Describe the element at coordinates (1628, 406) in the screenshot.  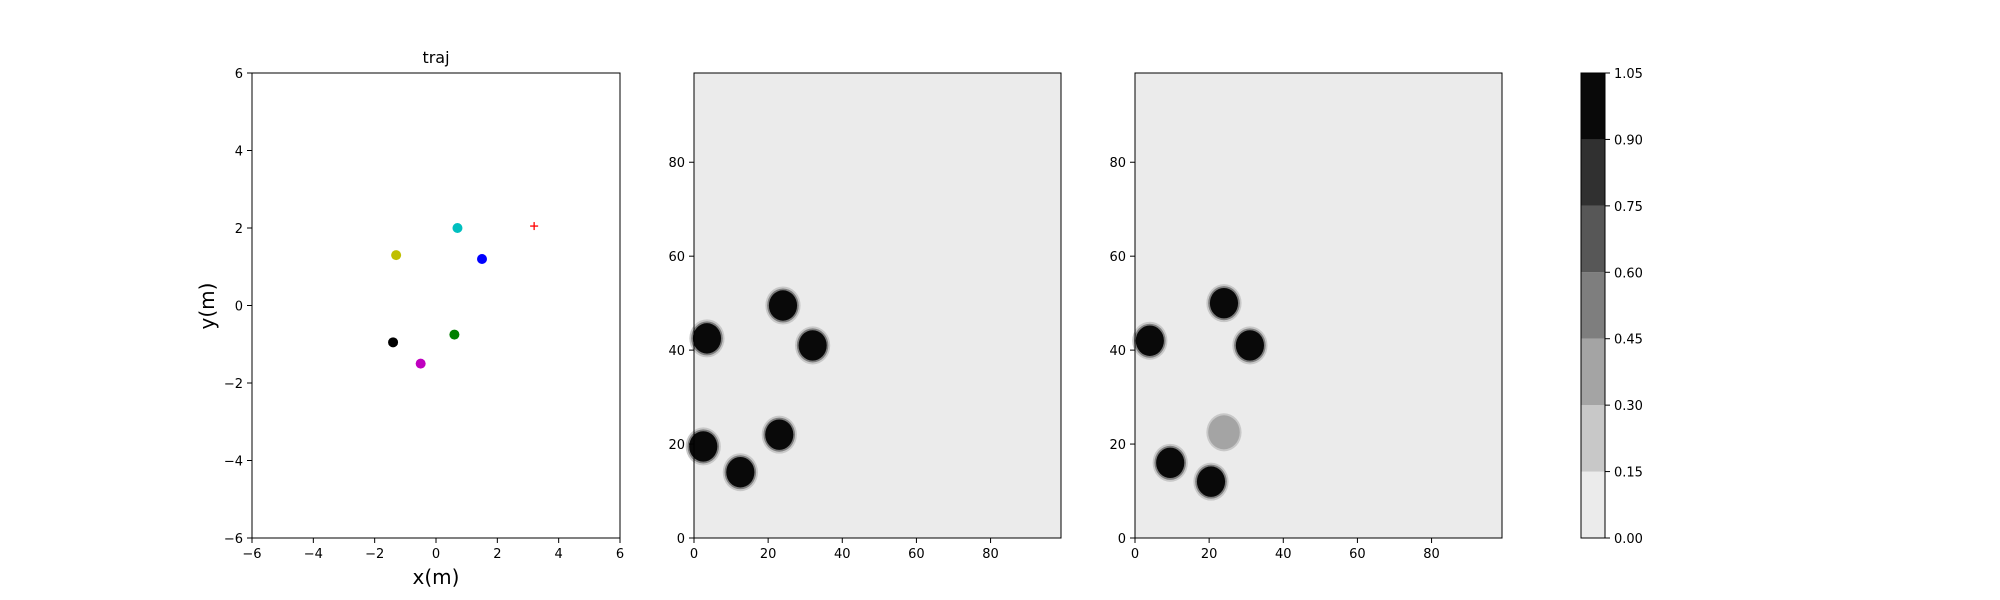
I see `colorbar-tick-label: 0.30` at that location.